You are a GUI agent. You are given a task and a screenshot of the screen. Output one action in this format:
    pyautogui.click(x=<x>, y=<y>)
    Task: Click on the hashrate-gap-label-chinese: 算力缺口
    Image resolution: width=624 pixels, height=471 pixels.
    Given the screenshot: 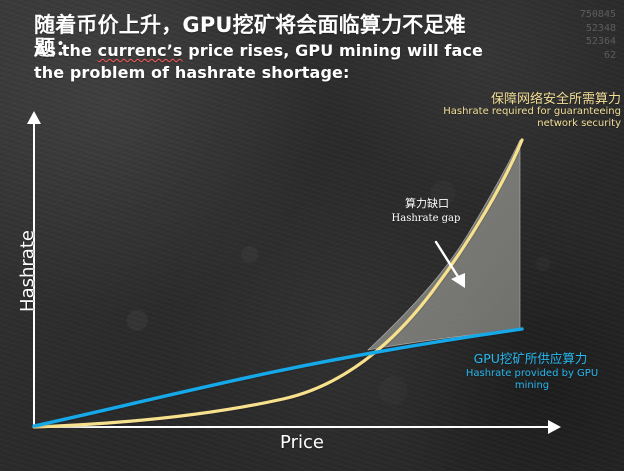 What is the action you would take?
    pyautogui.click(x=427, y=203)
    